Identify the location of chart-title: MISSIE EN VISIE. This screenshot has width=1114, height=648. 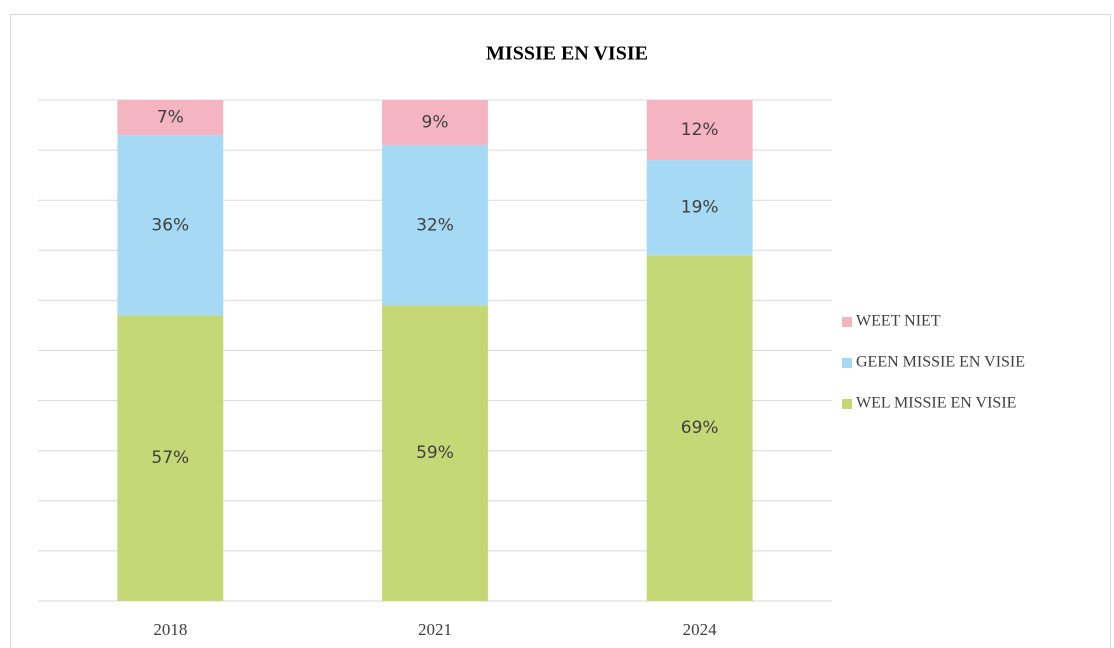
(567, 54).